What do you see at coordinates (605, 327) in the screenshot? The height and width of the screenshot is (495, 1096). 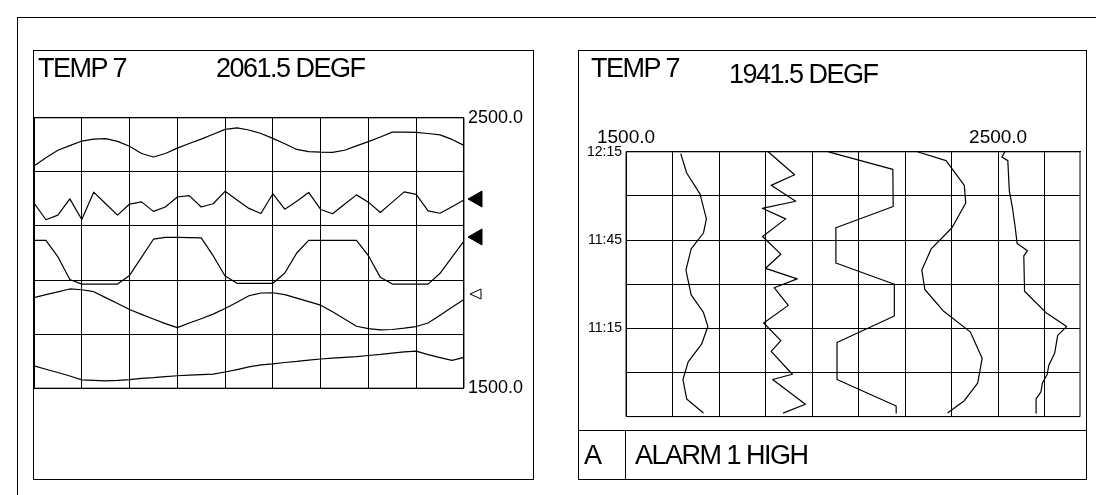 I see `y-tick-label: 11:15` at bounding box center [605, 327].